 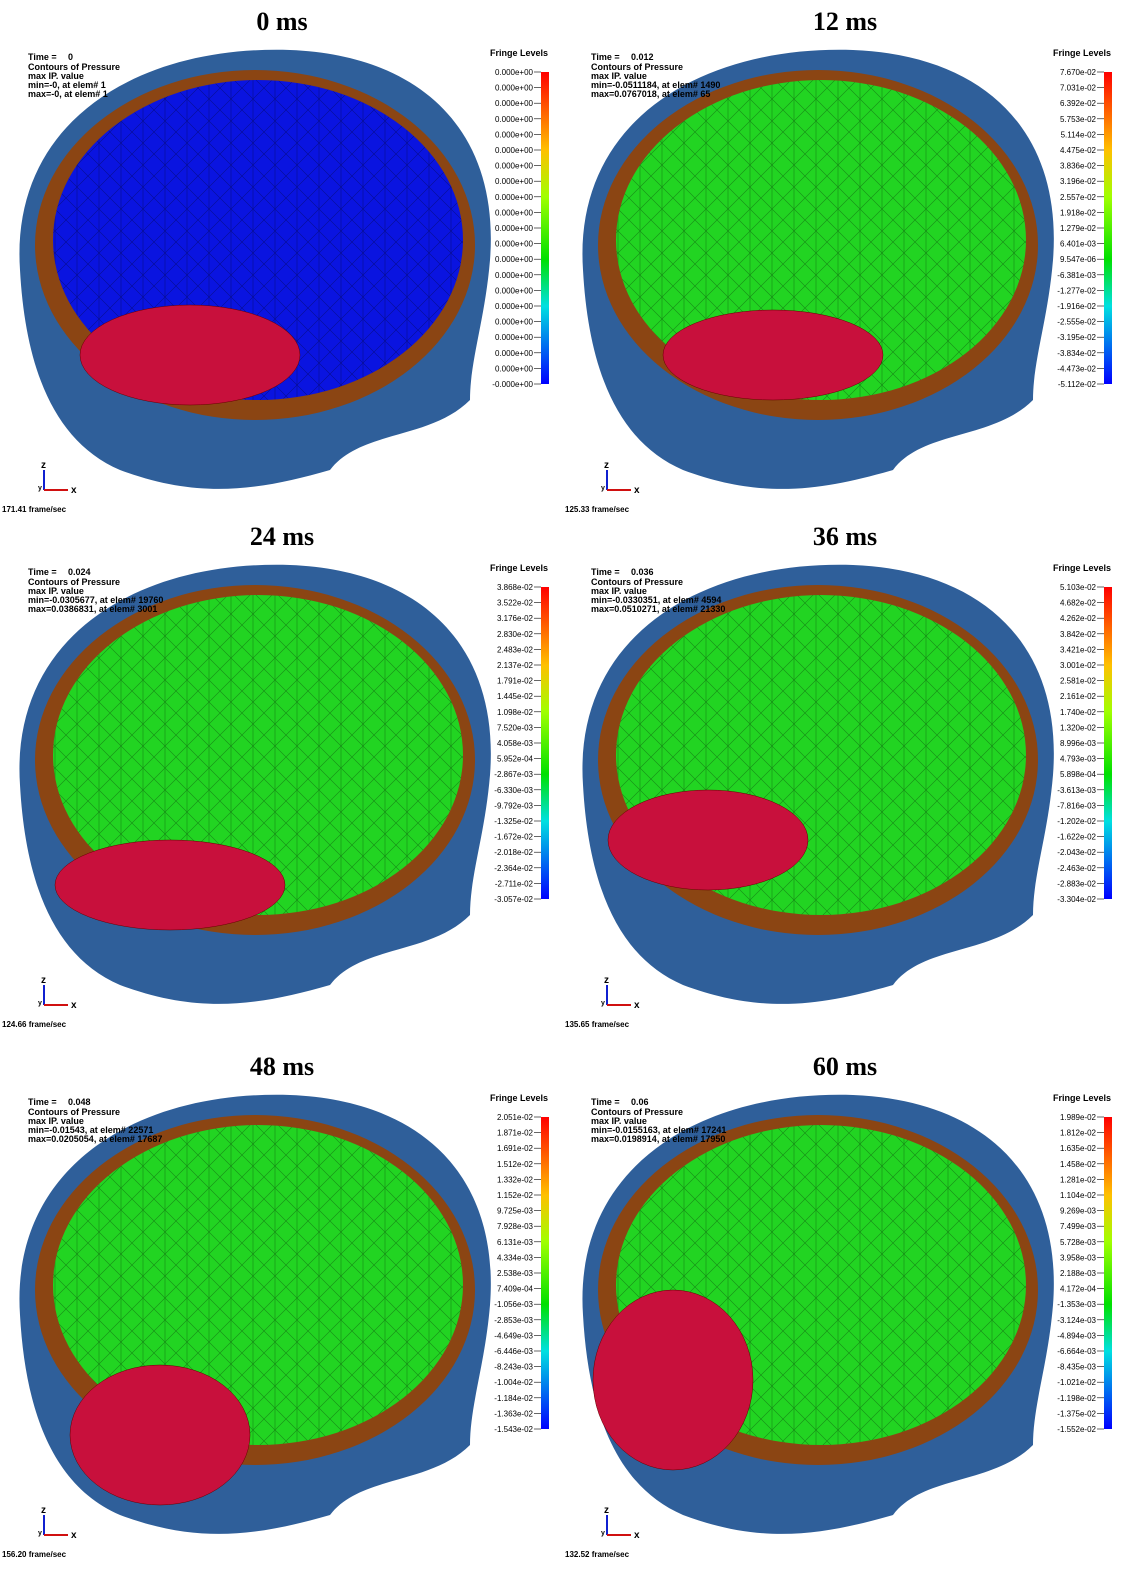 What do you see at coordinates (95, 600) in the screenshot?
I see `info-line: min=-0.0305677, at elem# 19760` at bounding box center [95, 600].